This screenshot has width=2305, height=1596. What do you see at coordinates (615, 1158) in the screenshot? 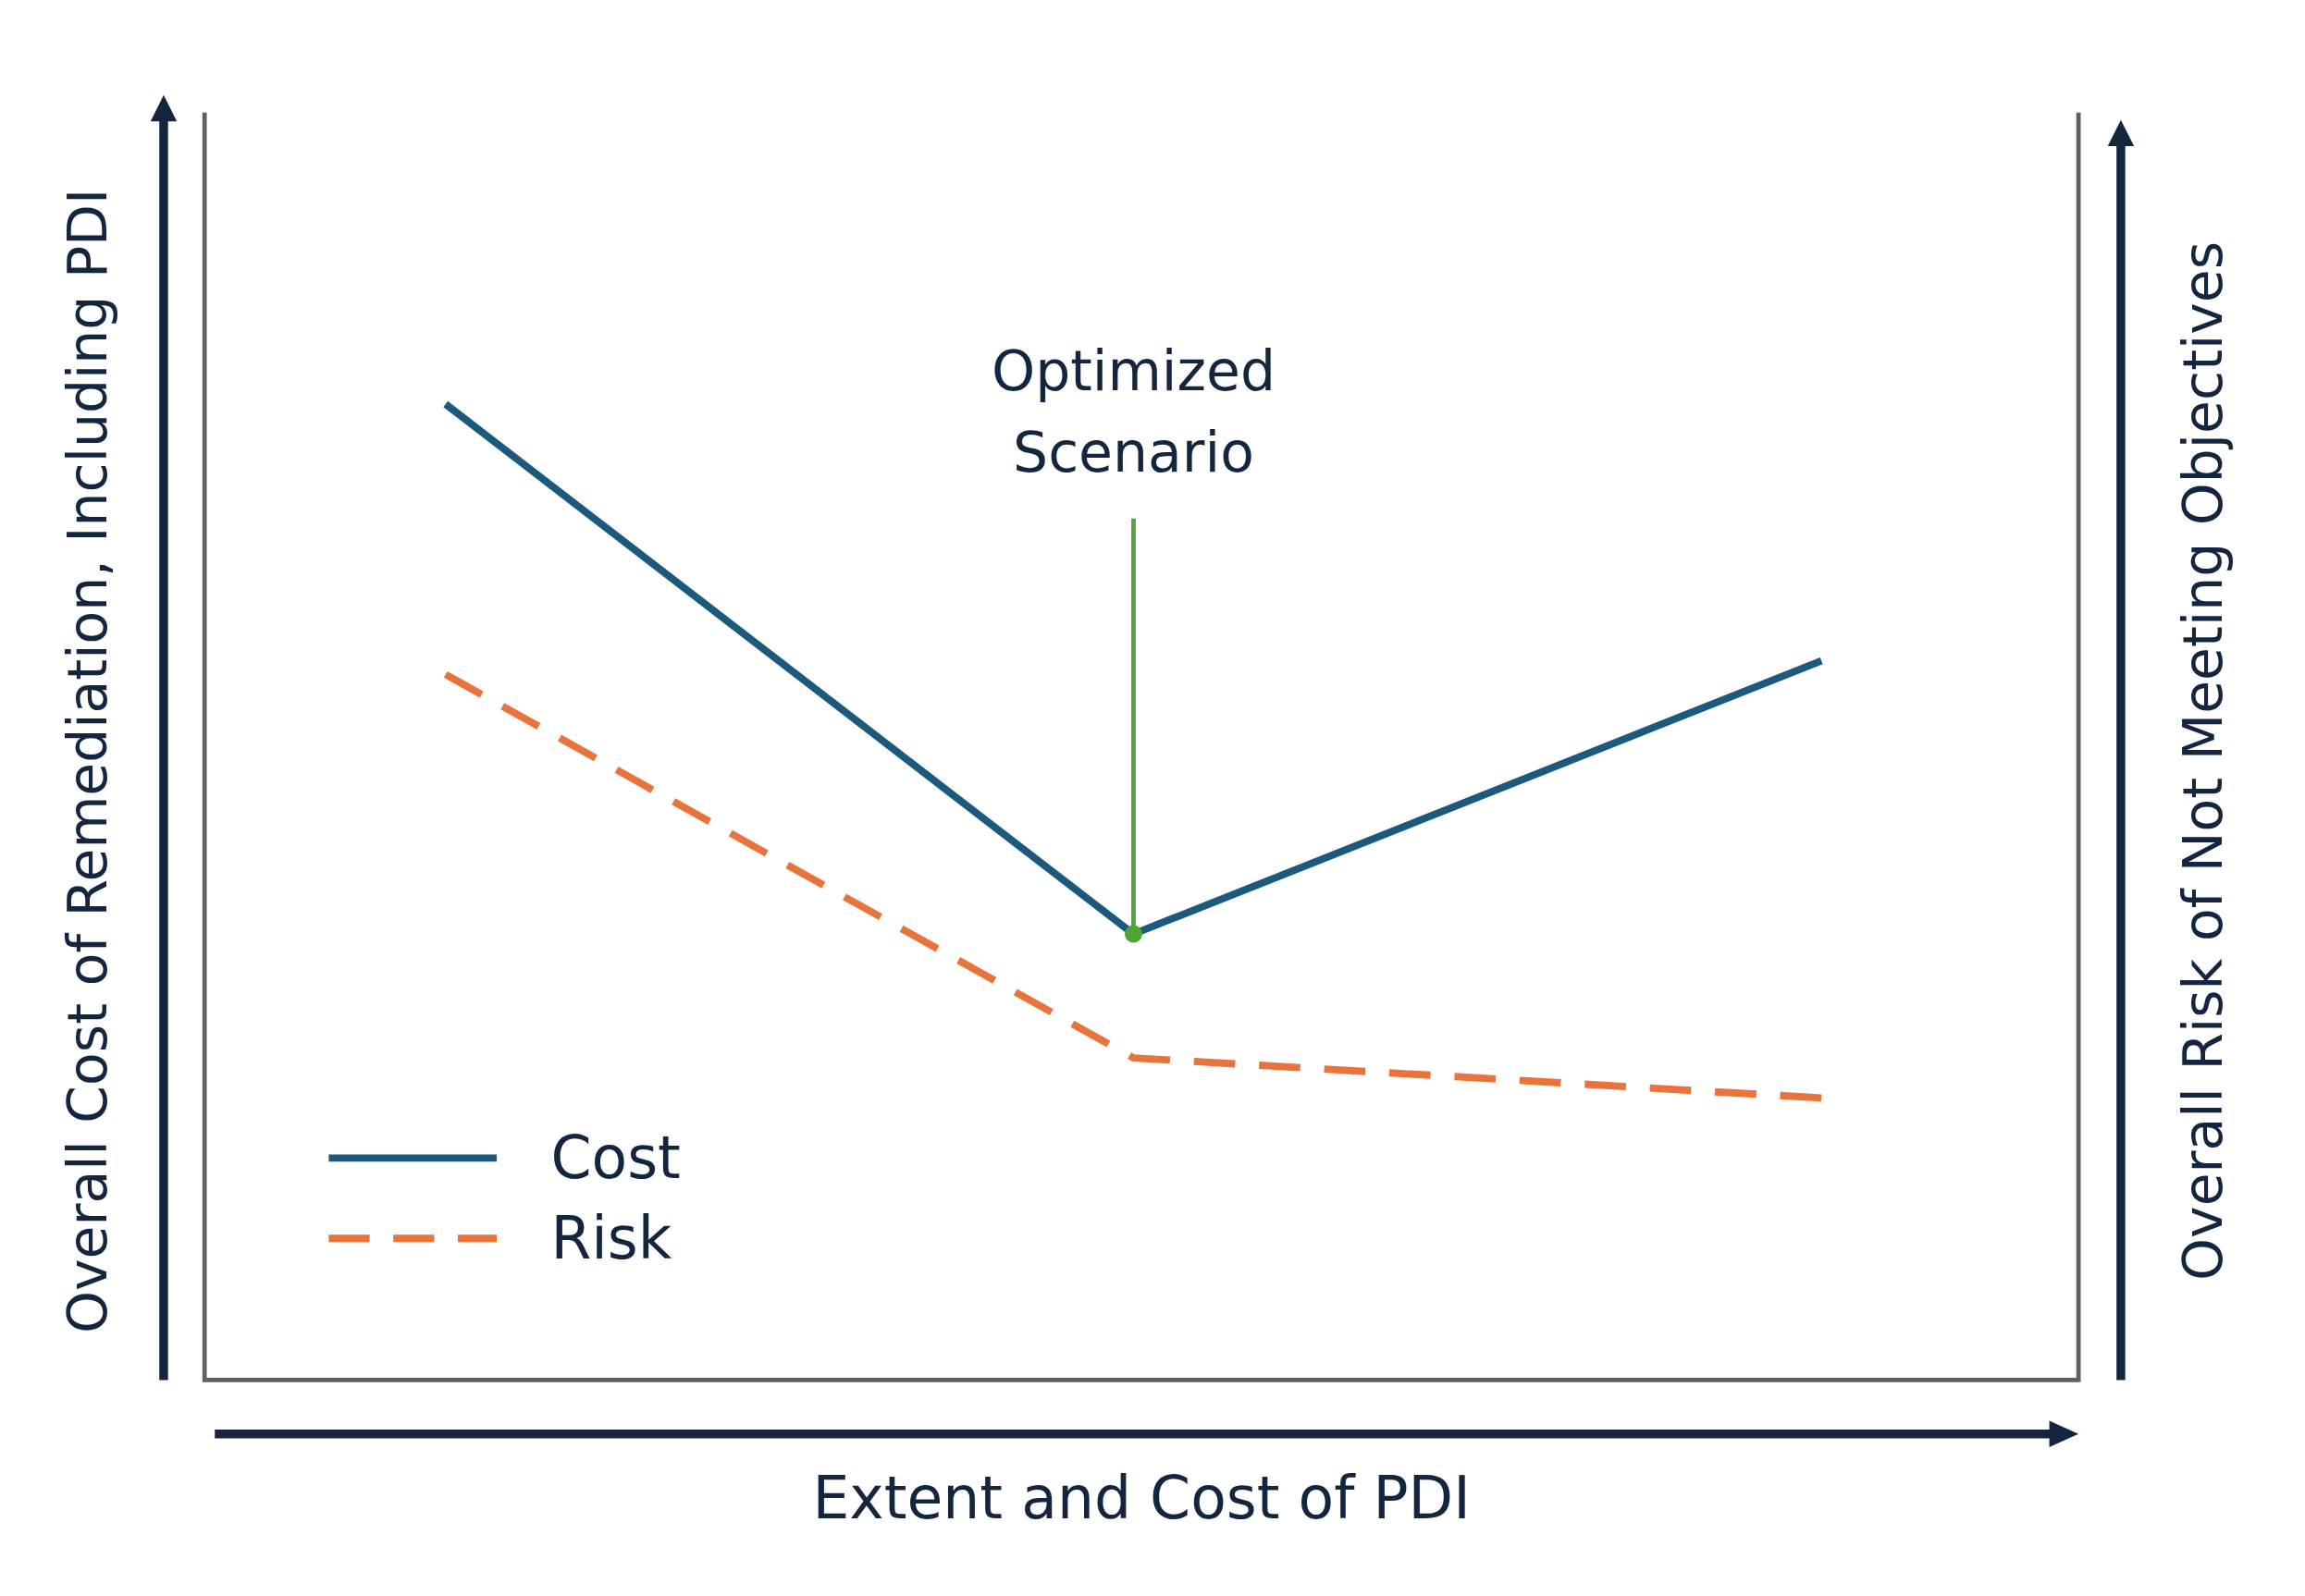
I see `legend-label: Cost` at bounding box center [615, 1158].